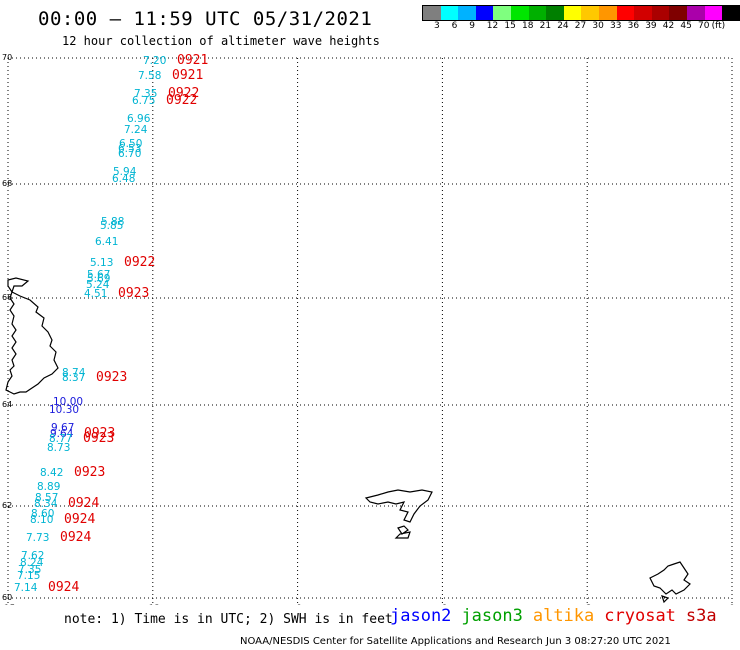 This screenshot has width=740, height=650. I want to click on legend-label: 39, so click(651, 26).